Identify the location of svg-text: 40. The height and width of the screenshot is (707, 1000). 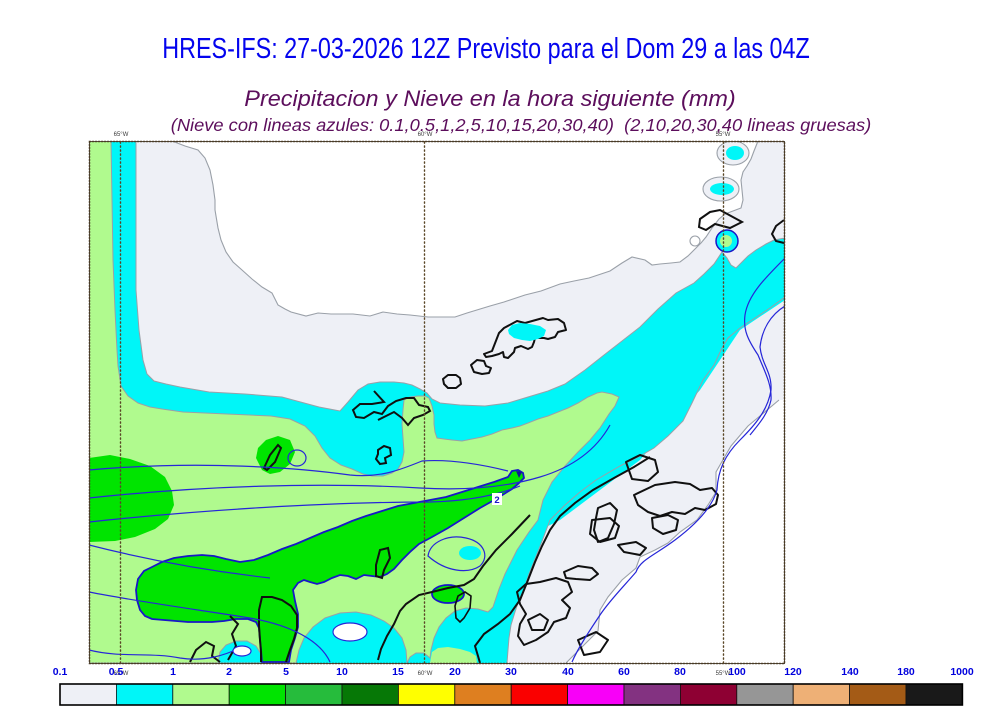
(568, 672).